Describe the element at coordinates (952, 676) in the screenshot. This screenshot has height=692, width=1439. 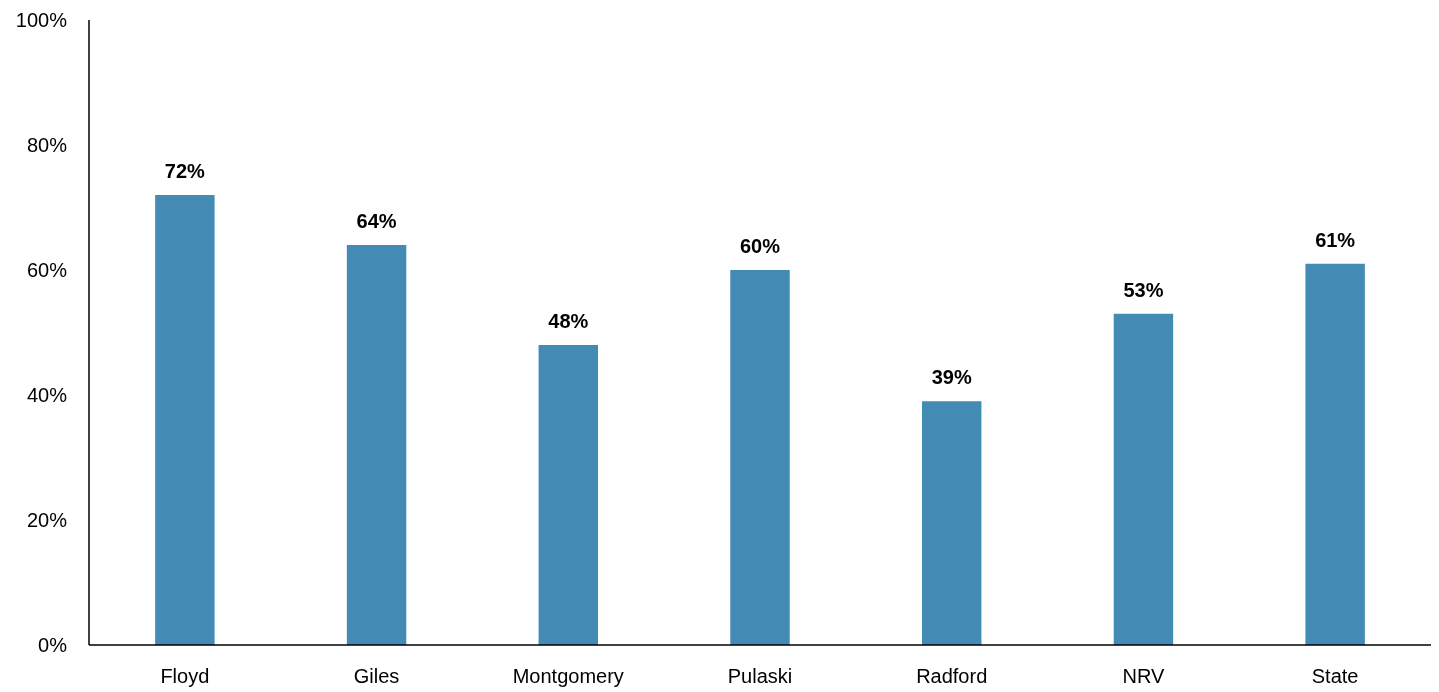
I see `x-tick-label: Radford` at that location.